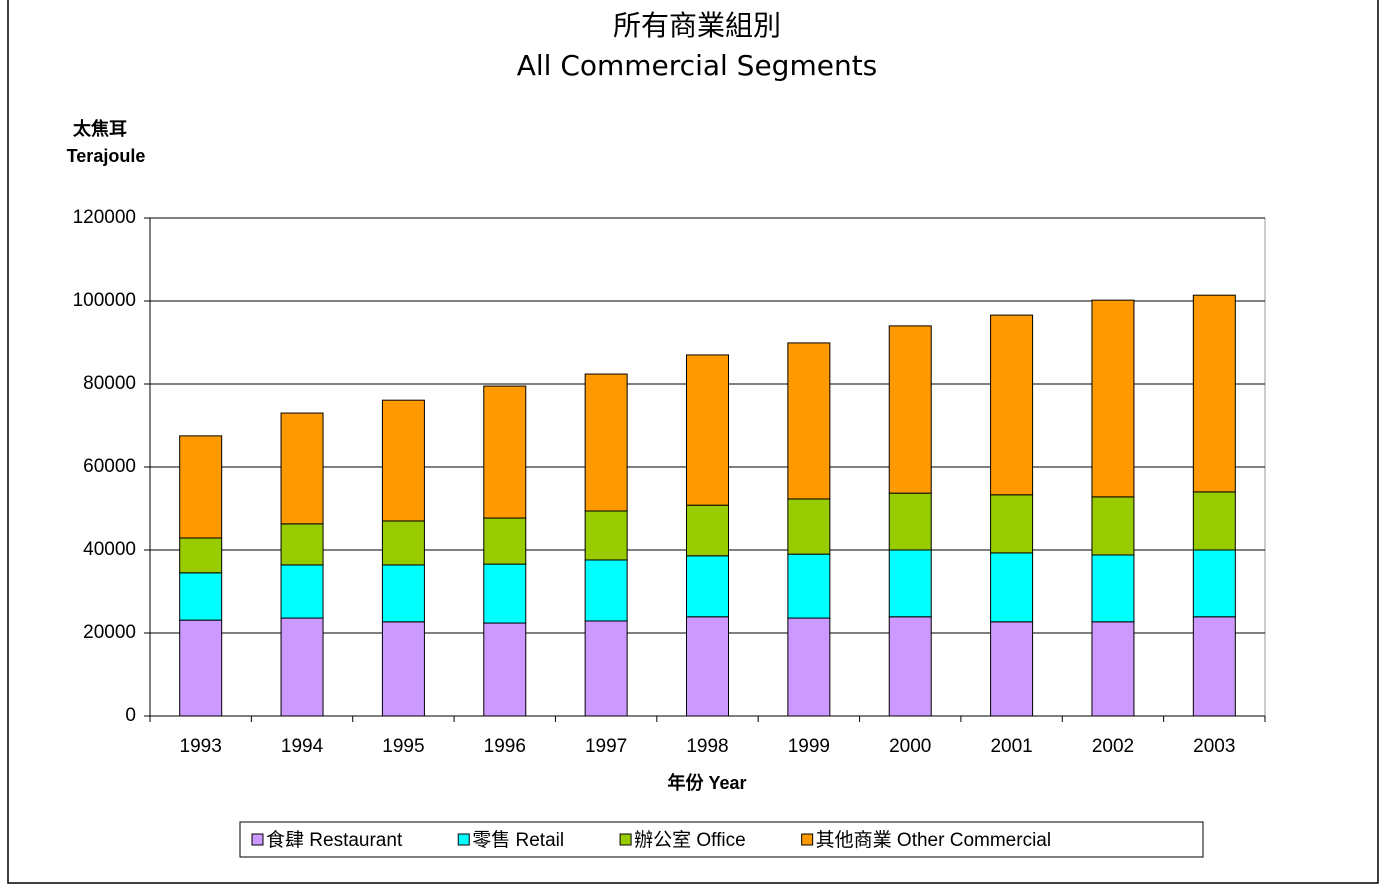 This screenshot has height=889, width=1385. Describe the element at coordinates (809, 746) in the screenshot. I see `x-tick-label: 1999` at that location.